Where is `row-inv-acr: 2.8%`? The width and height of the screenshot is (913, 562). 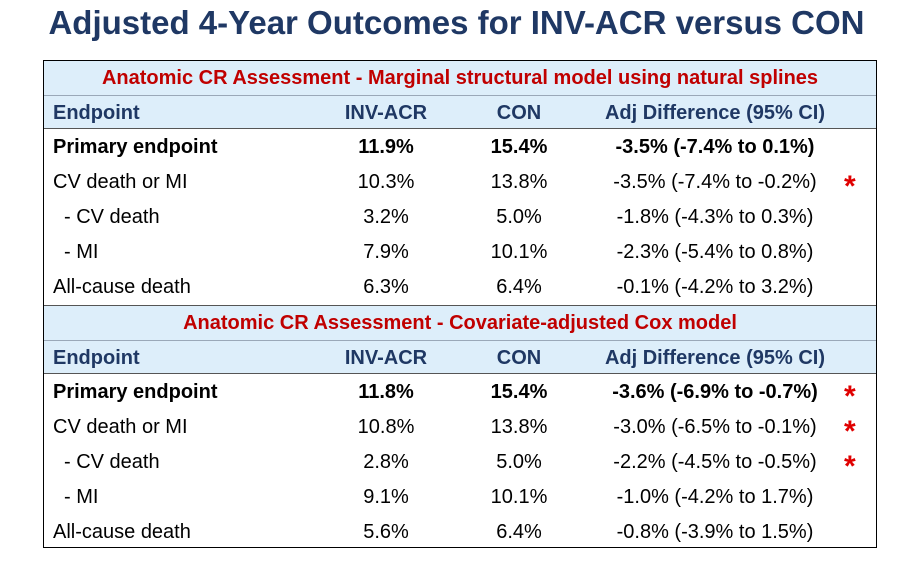 row-inv-acr: 2.8% is located at coordinates (386, 462).